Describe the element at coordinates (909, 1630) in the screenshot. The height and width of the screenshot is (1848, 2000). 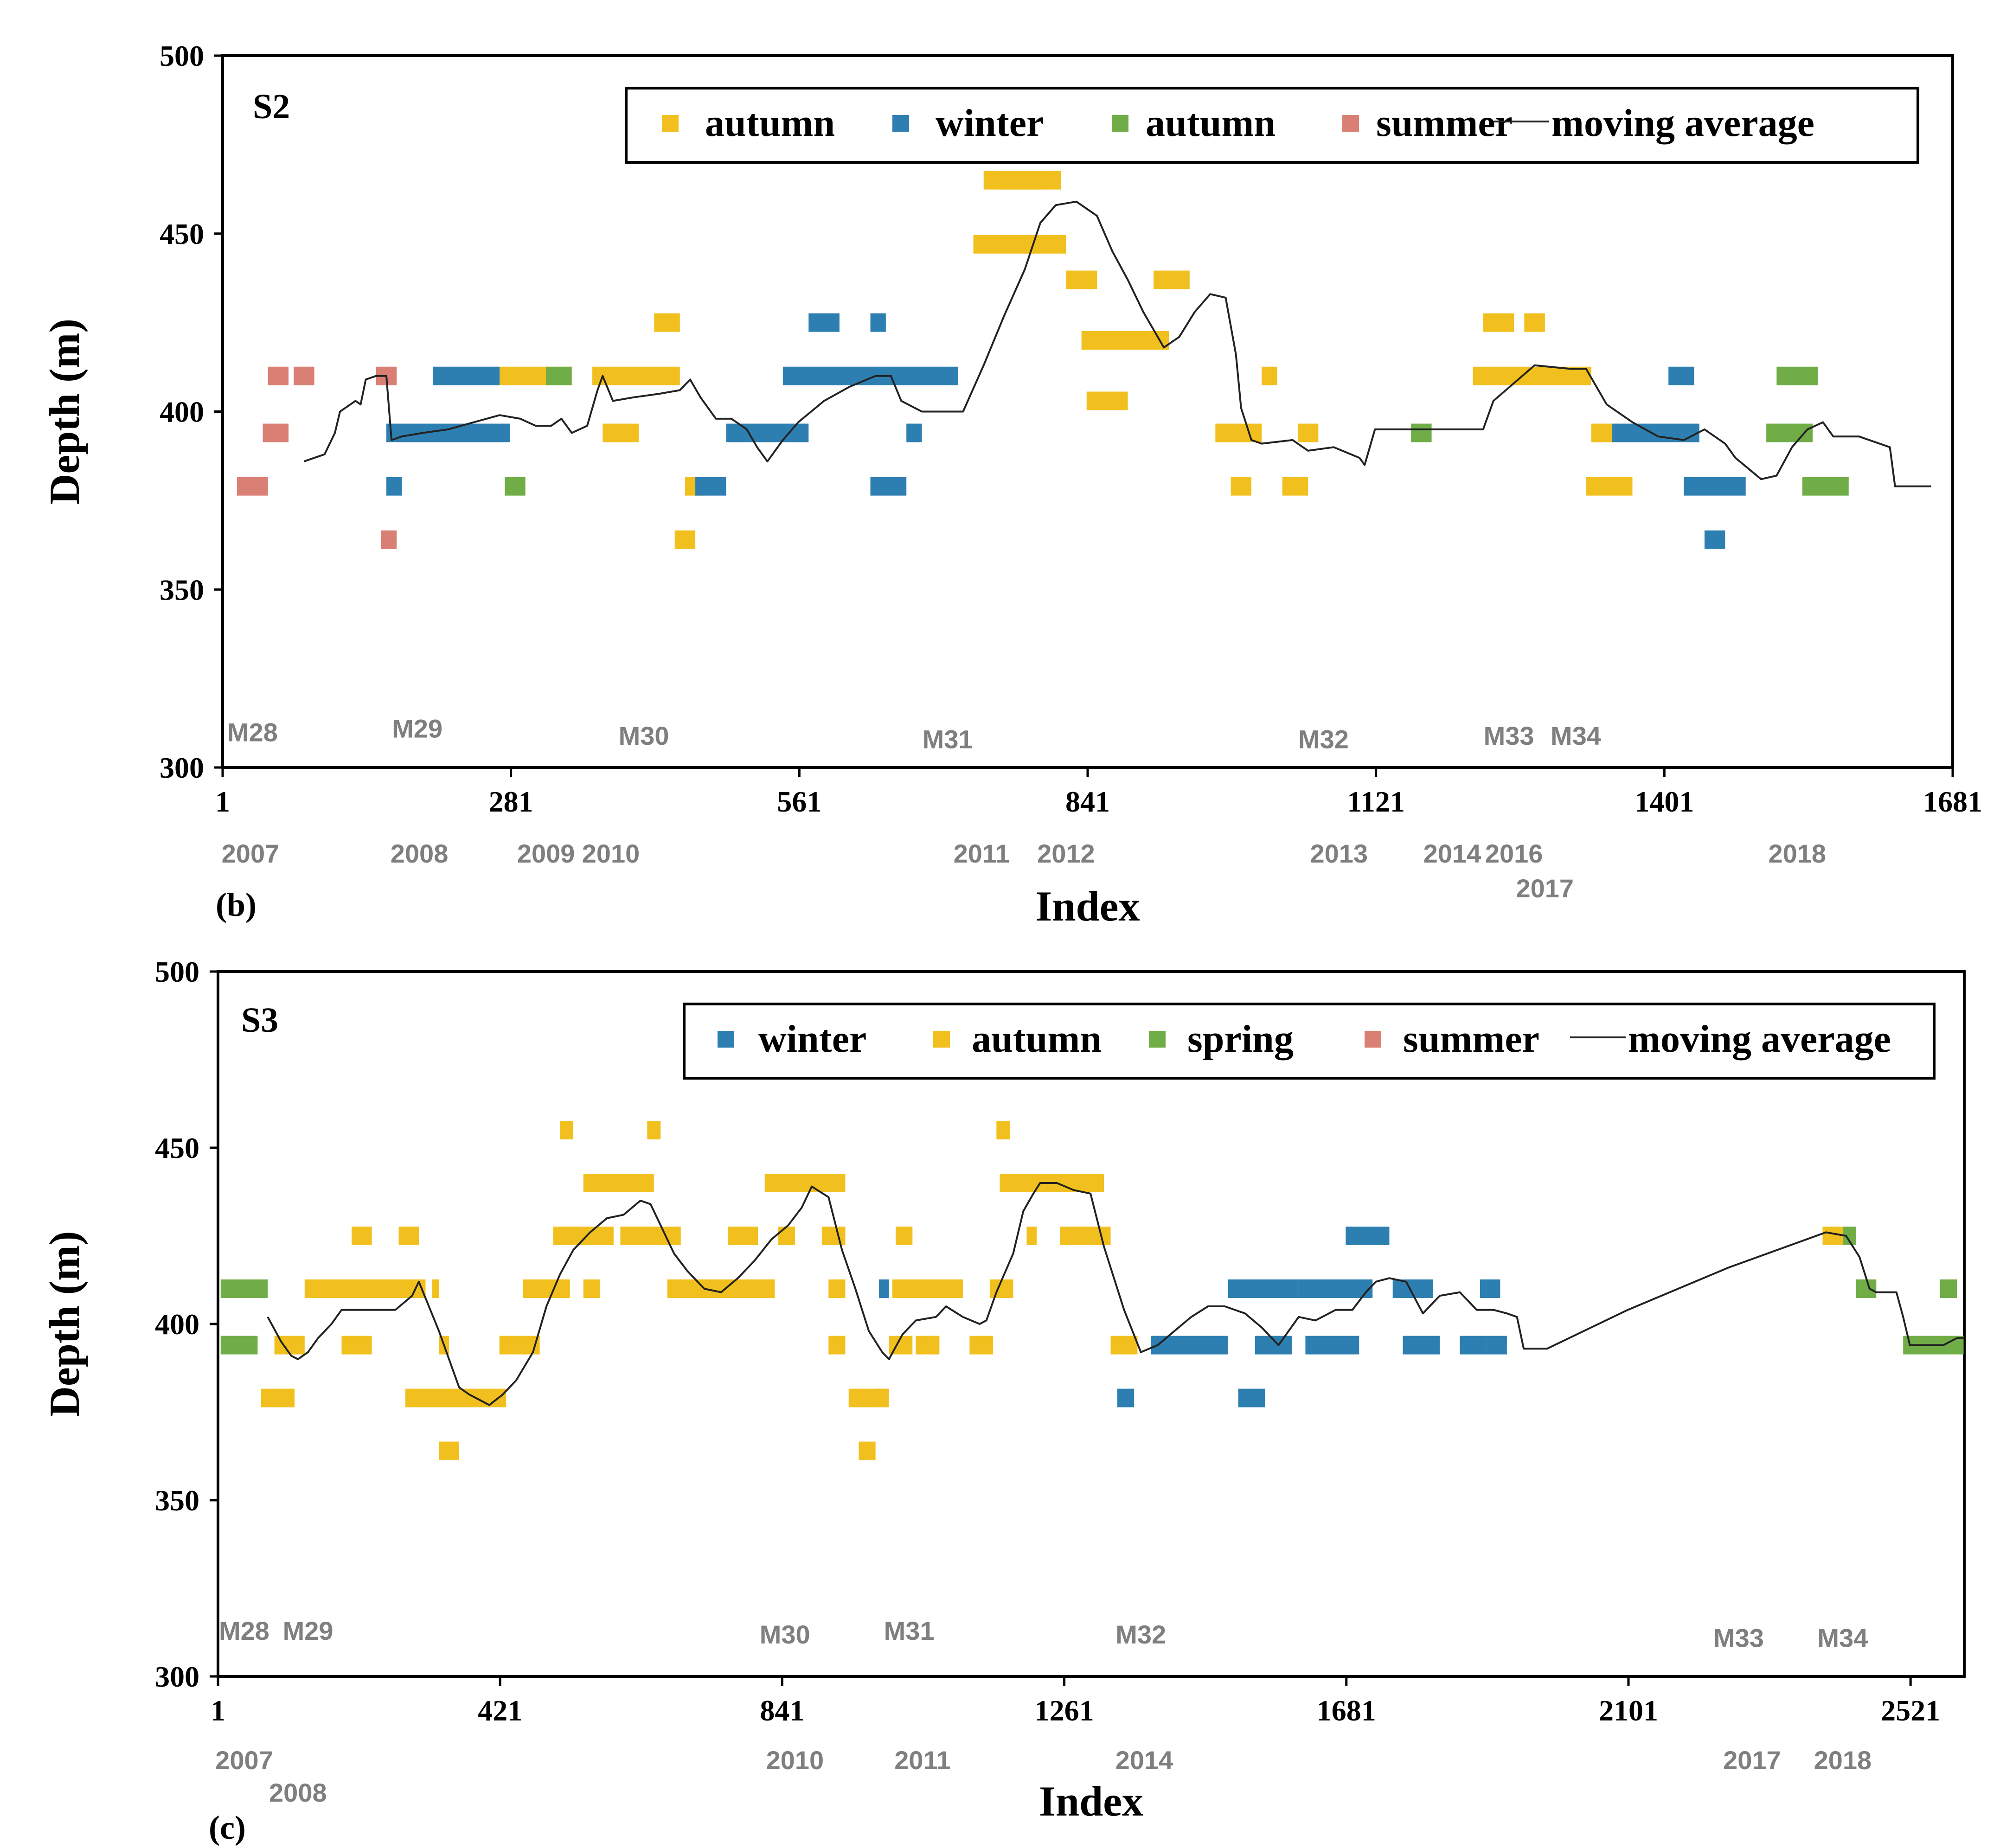
I see `mission-label: M31` at that location.